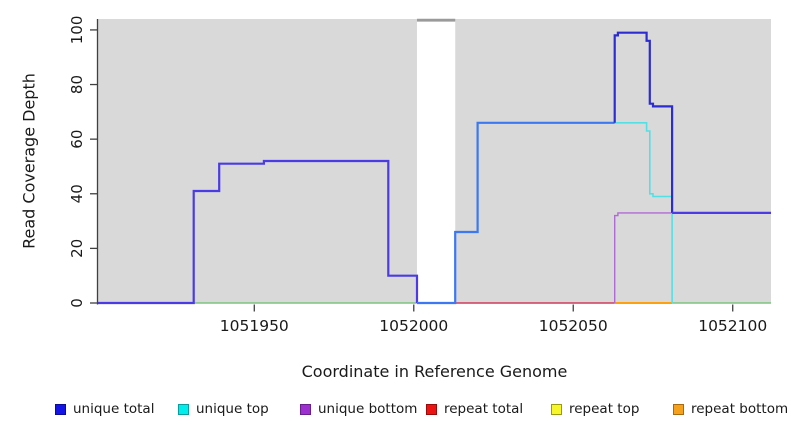  I want to click on legend-item-repeat-bottom: repeat bottom, so click(730, 409).